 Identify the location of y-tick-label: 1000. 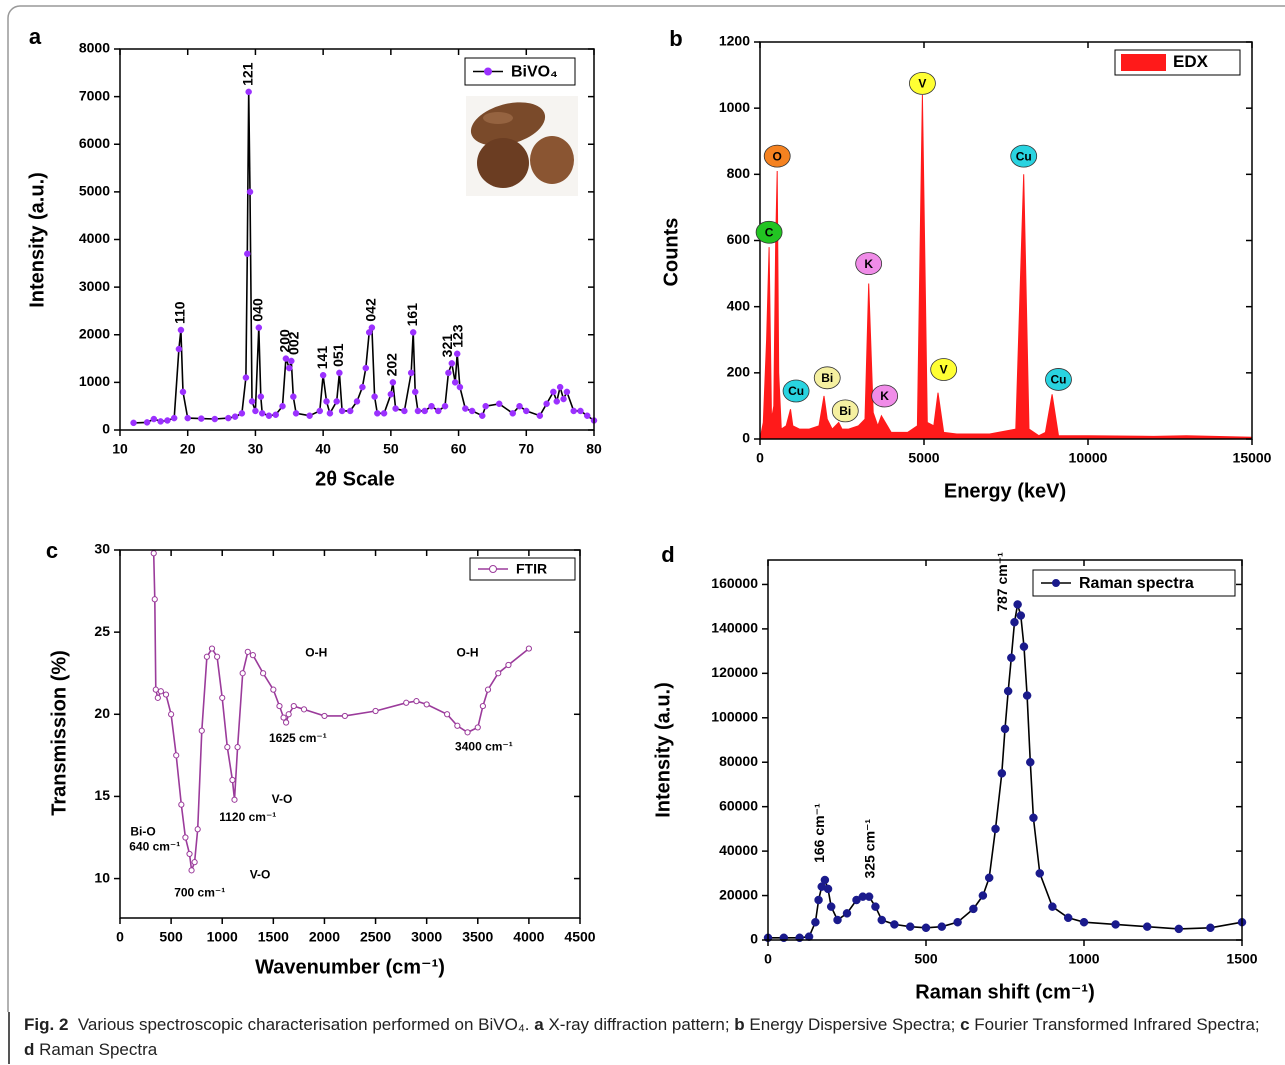
(734, 107).